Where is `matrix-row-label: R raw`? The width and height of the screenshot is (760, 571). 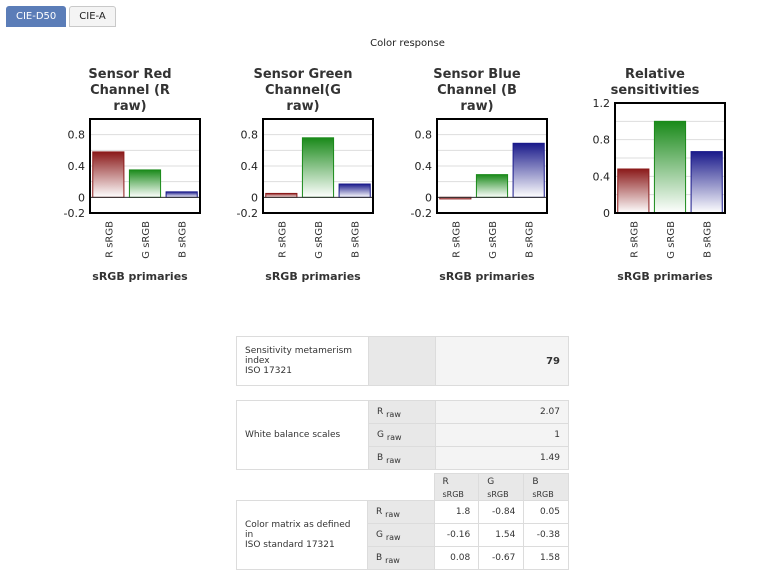 matrix-row-label: R raw is located at coordinates (401, 512).